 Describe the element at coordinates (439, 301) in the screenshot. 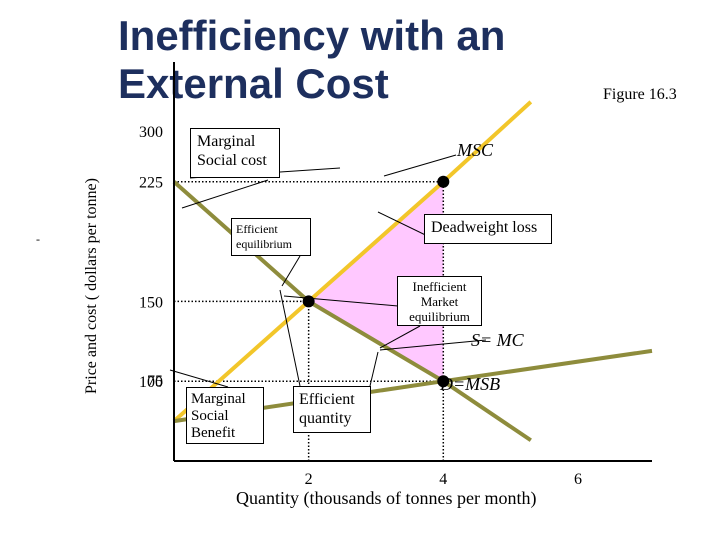

I see `inefficient-equilibrium-box: Inefficient Market equilibrium` at that location.